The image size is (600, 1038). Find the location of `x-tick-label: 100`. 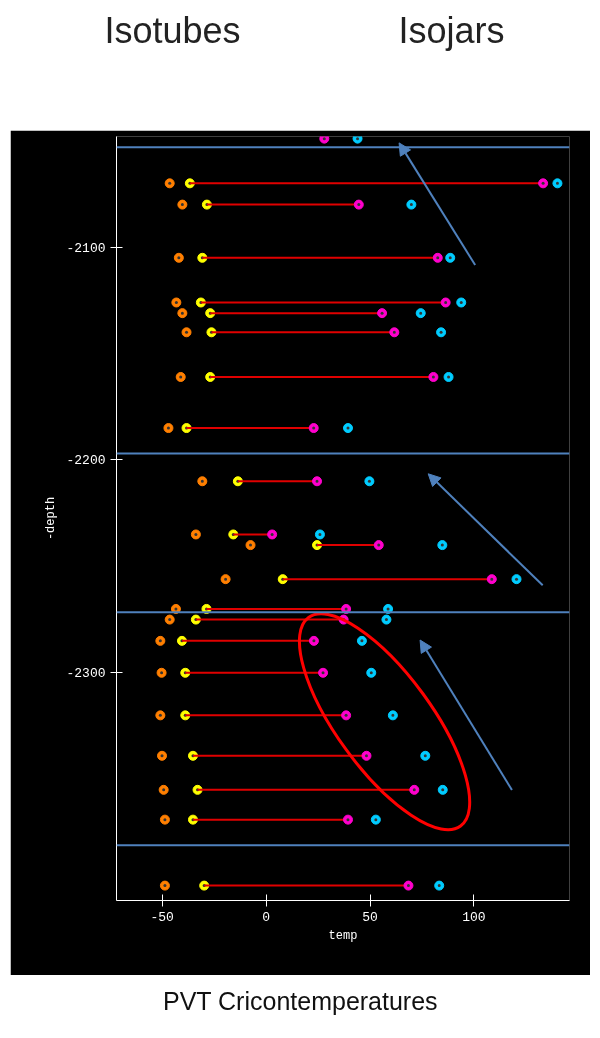

x-tick-label: 100 is located at coordinates (474, 917).